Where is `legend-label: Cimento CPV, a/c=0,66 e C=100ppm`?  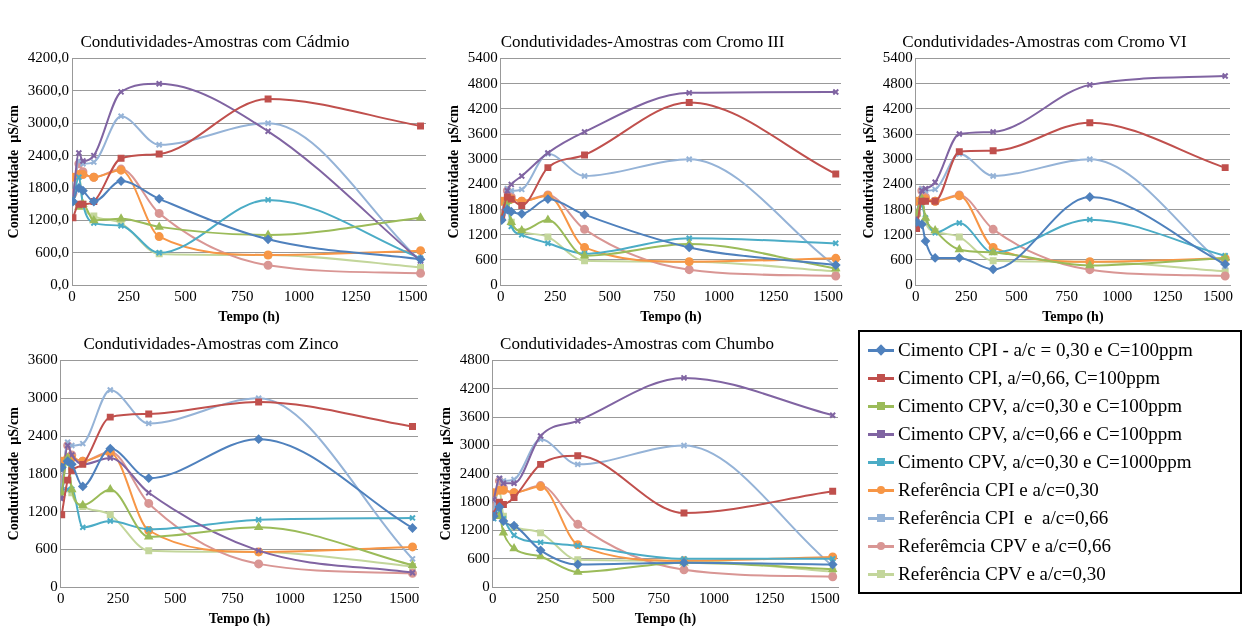
legend-label: Cimento CPV, a/c=0,66 e C=100ppm is located at coordinates (1040, 434).